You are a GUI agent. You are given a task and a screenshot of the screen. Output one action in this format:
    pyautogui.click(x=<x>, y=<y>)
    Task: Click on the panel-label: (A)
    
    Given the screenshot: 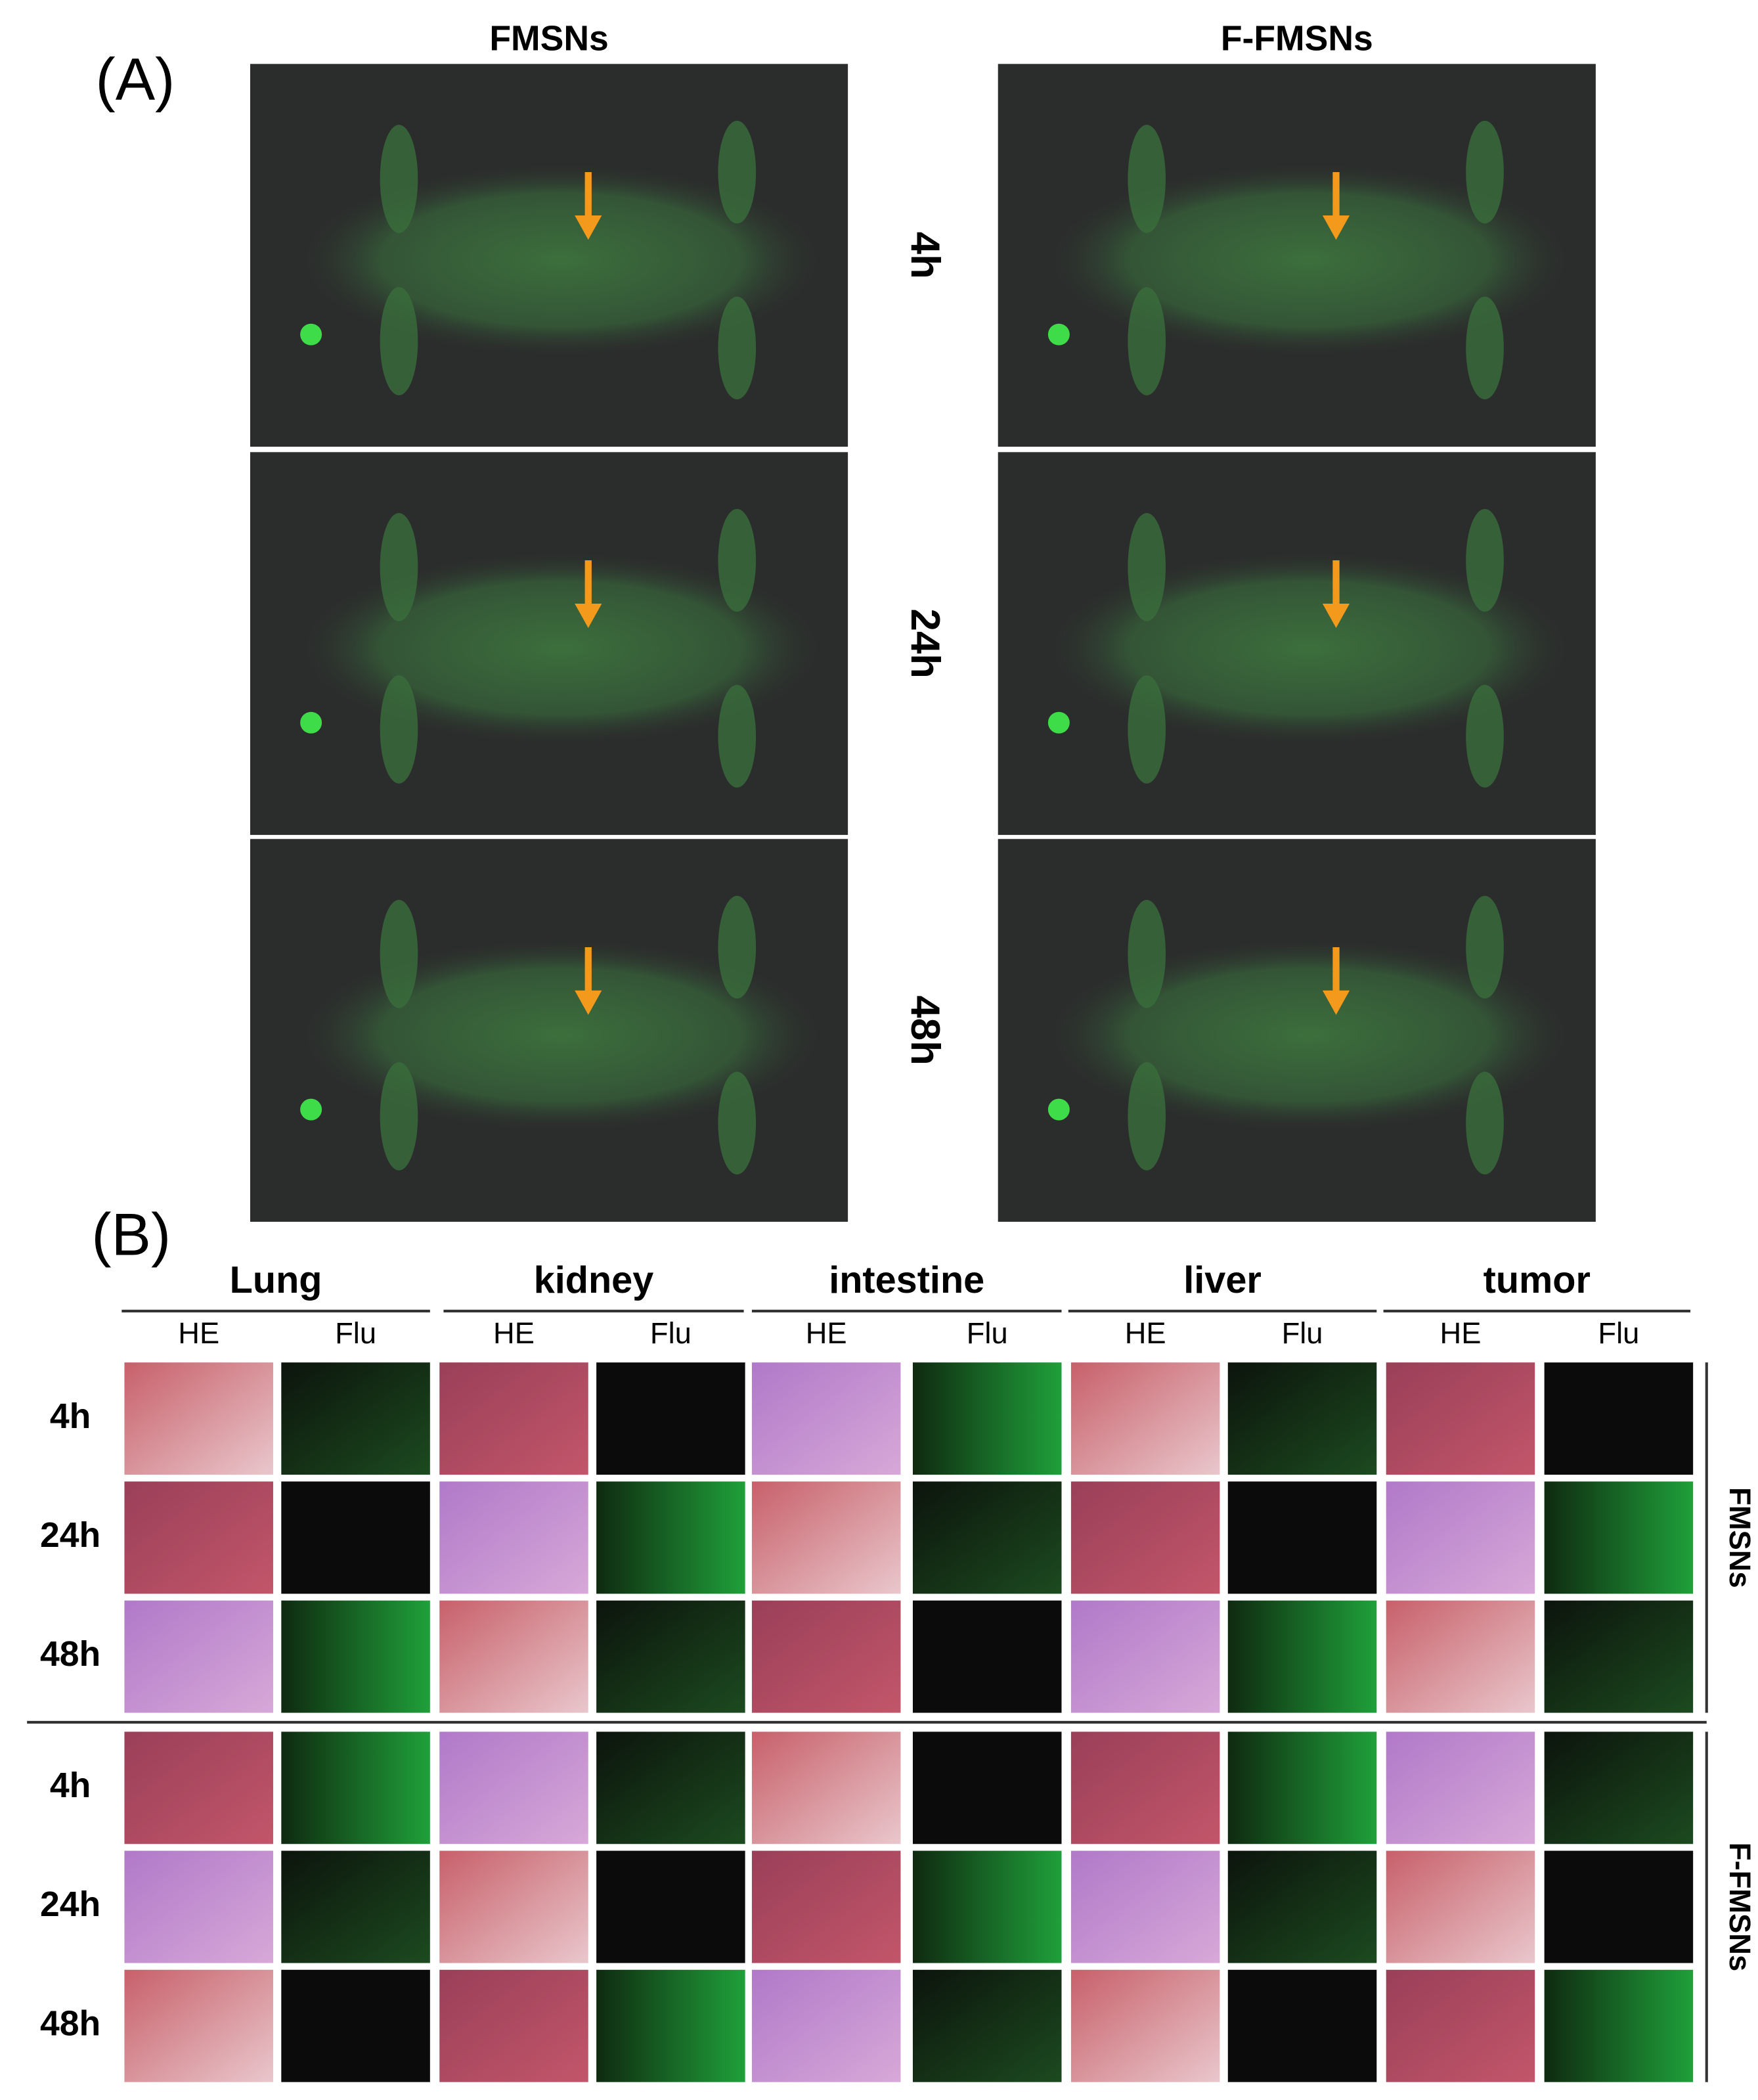 What is the action you would take?
    pyautogui.click(x=135, y=80)
    